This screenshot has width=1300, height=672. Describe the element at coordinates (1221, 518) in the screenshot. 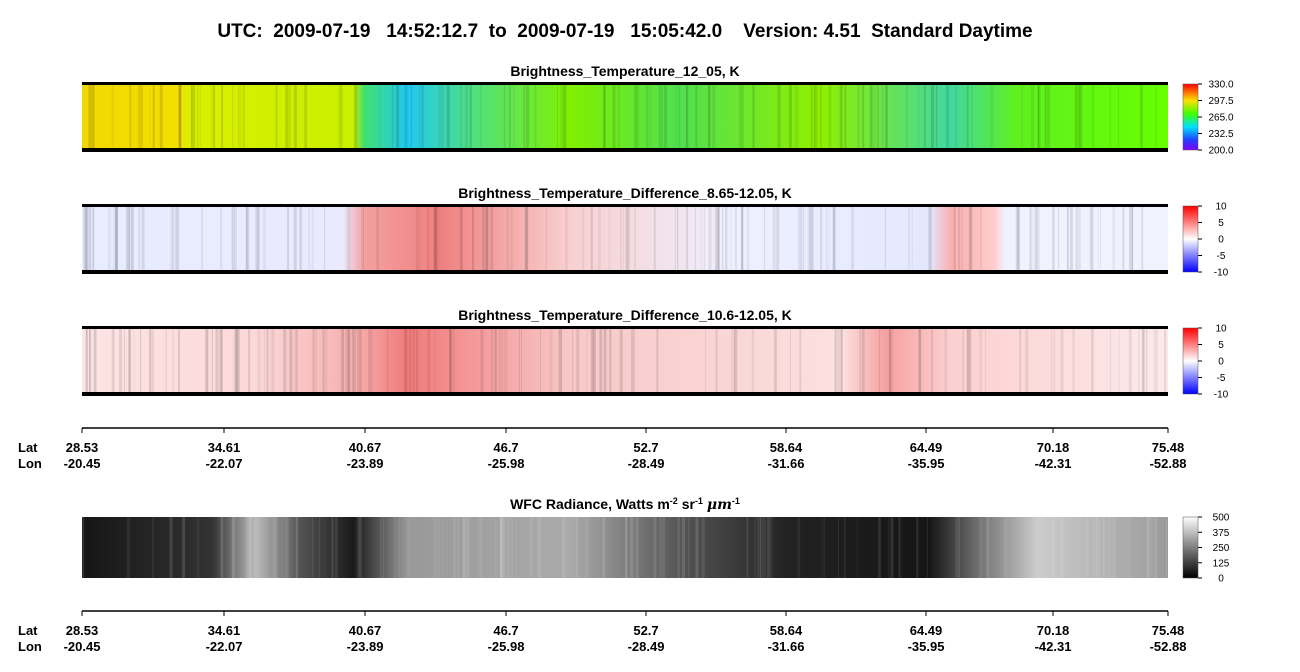

I see `colorbar-label: 500` at that location.